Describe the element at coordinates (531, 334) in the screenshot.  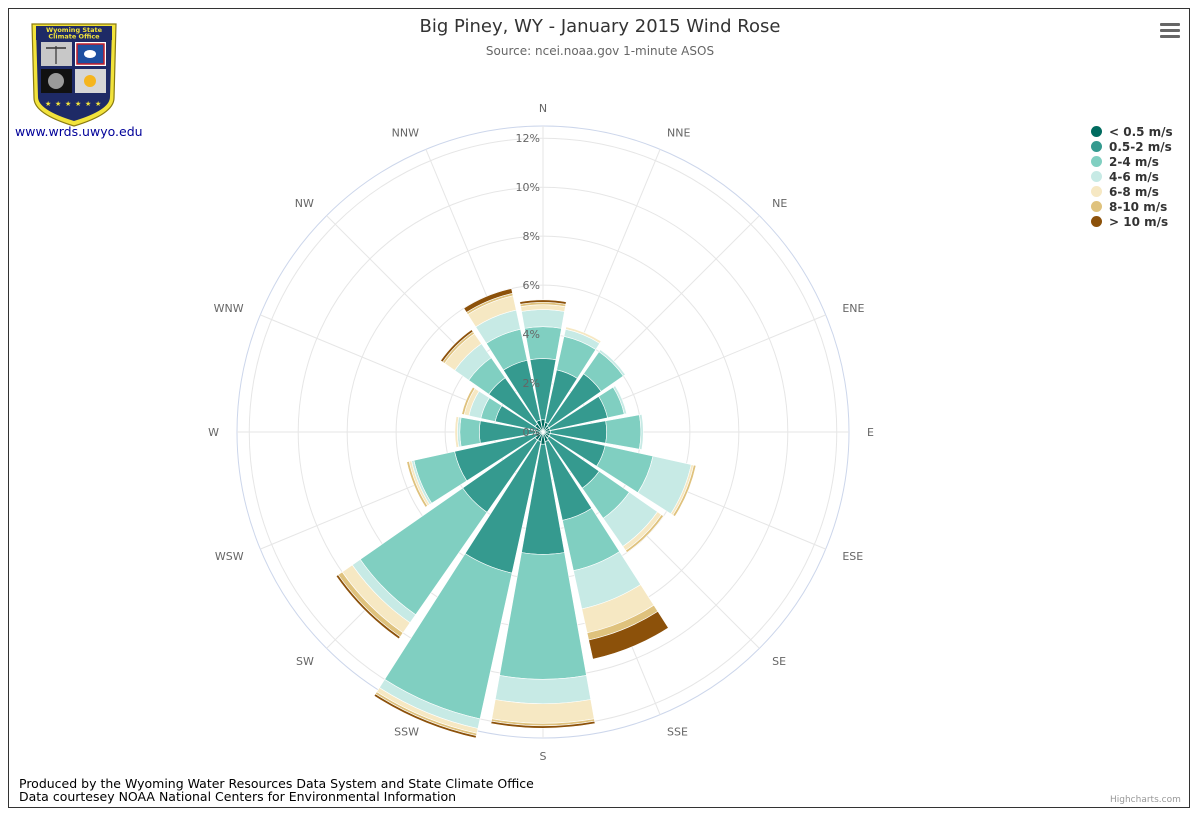
I see `radial-tick-label: 4%` at that location.